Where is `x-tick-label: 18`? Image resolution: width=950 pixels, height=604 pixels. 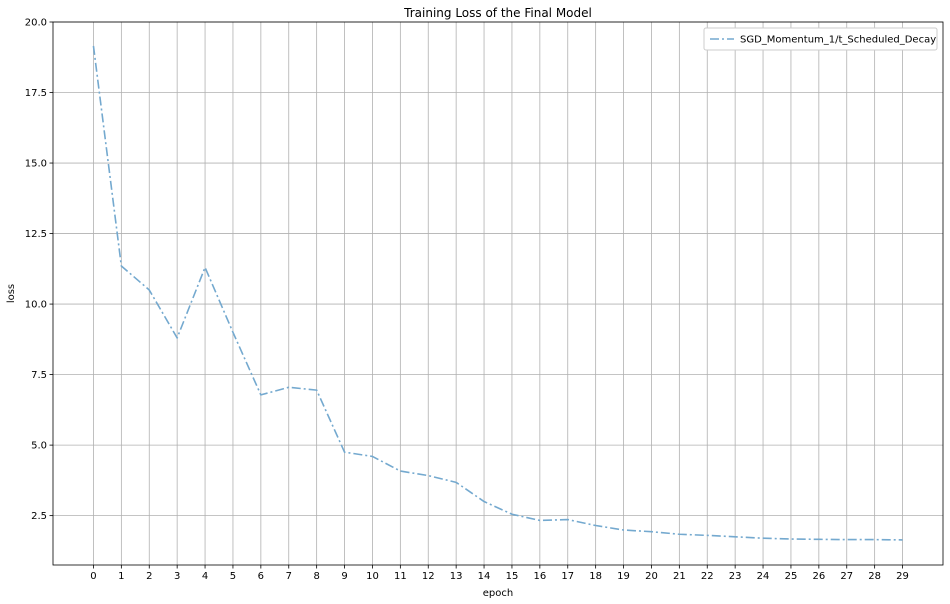 x-tick-label: 18 is located at coordinates (595, 576).